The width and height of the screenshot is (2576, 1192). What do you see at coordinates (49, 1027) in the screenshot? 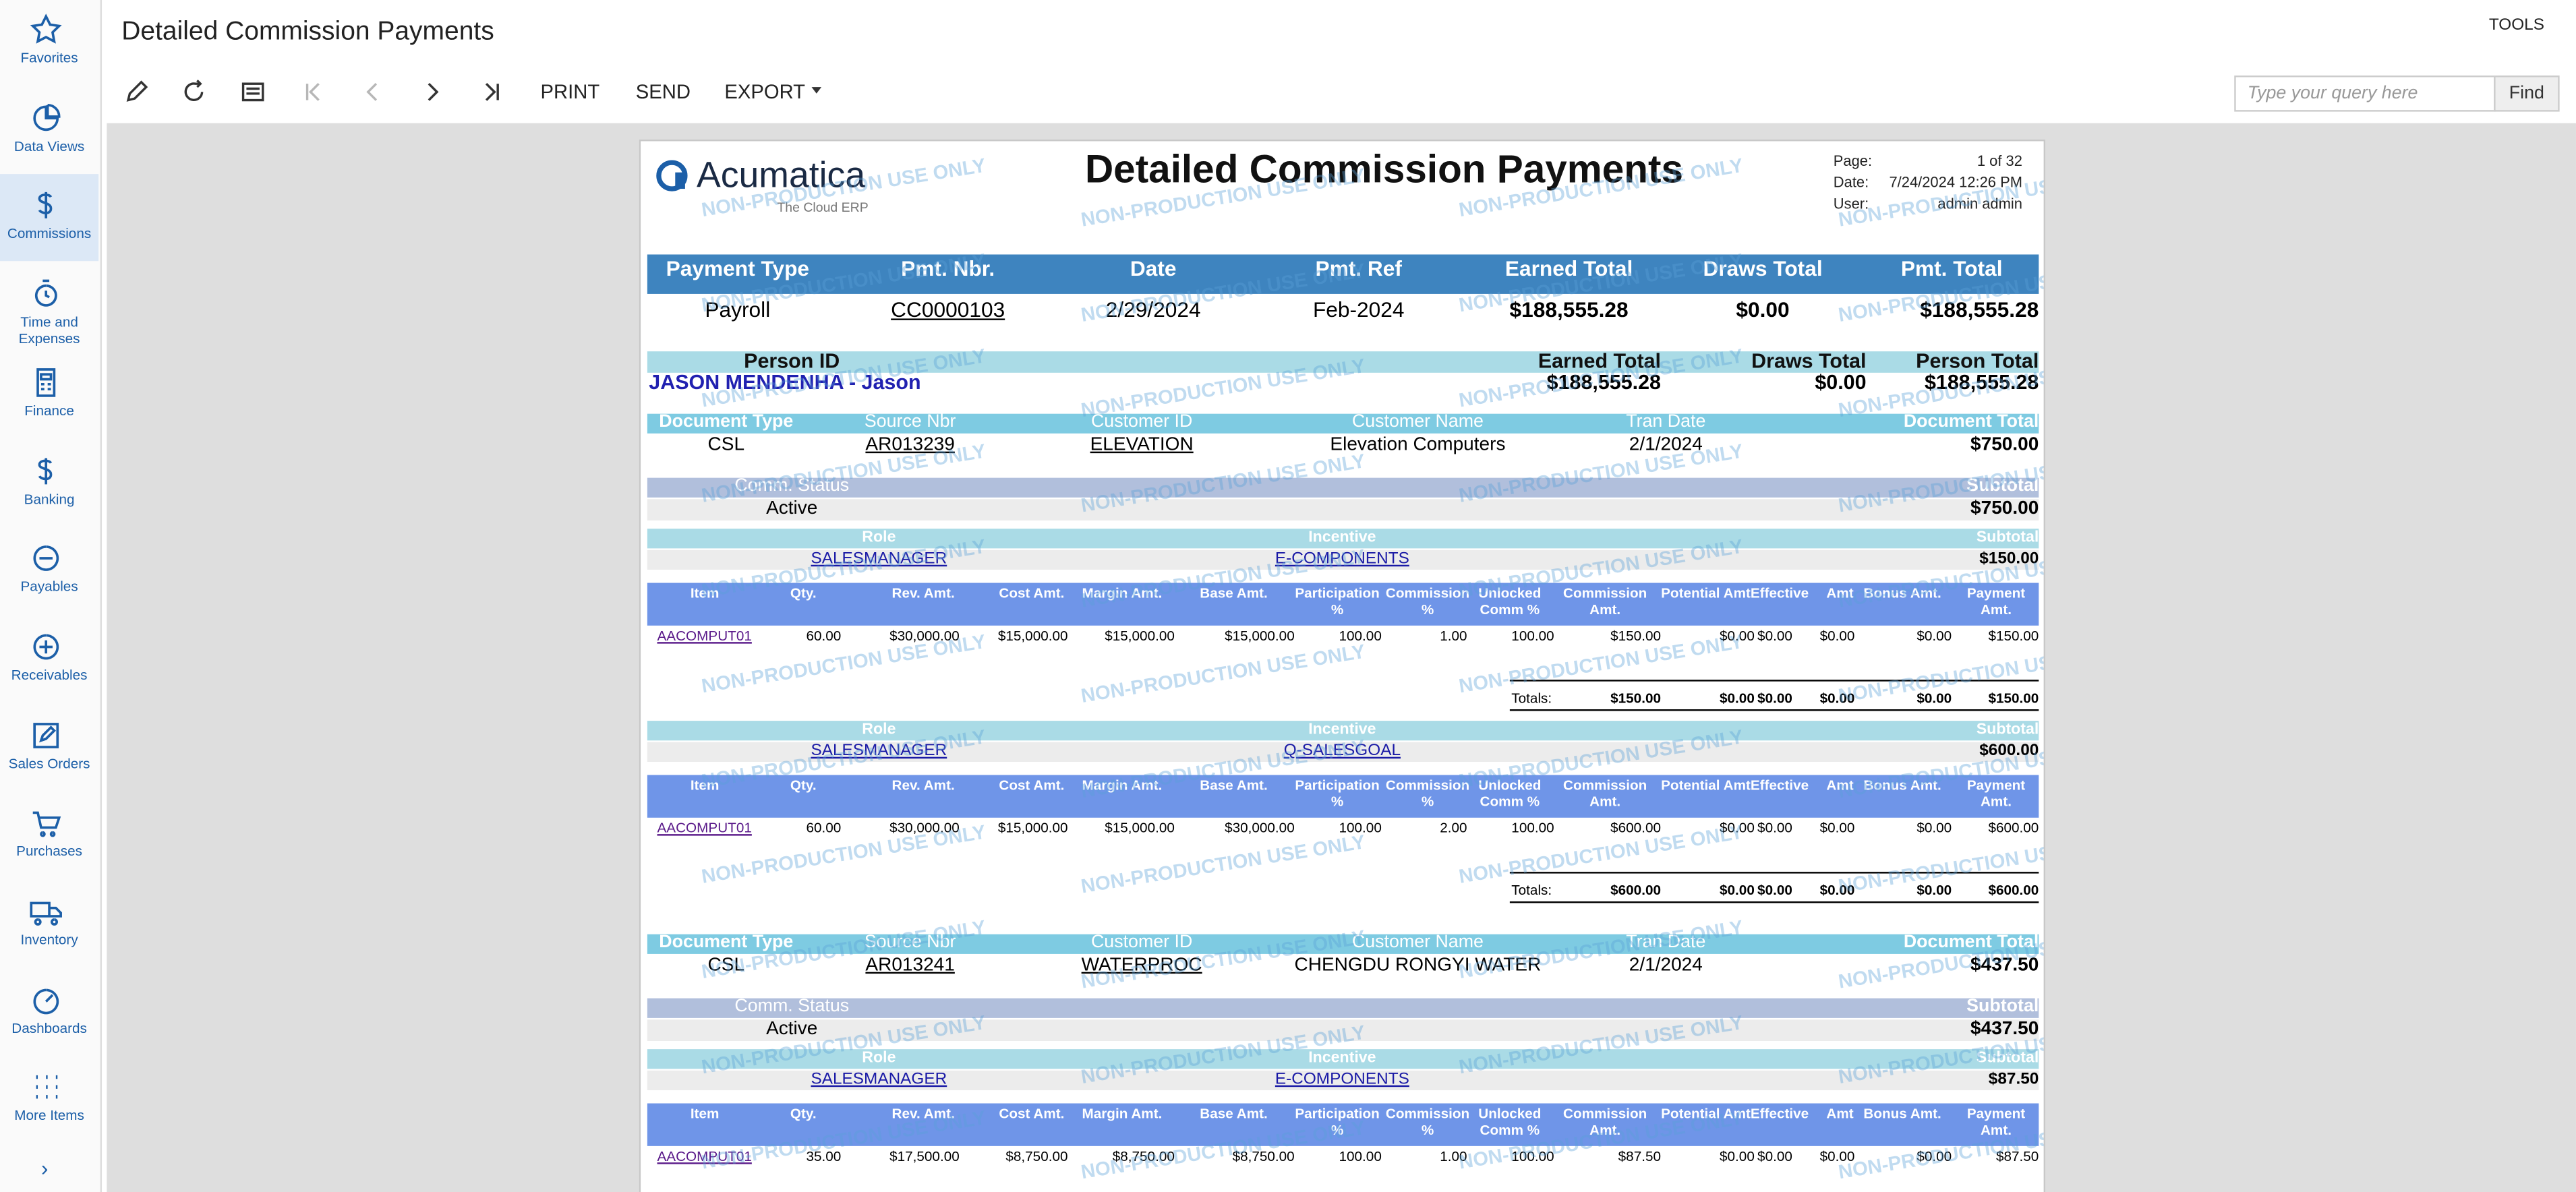
I see `sidebar-item: Dashboards` at bounding box center [49, 1027].